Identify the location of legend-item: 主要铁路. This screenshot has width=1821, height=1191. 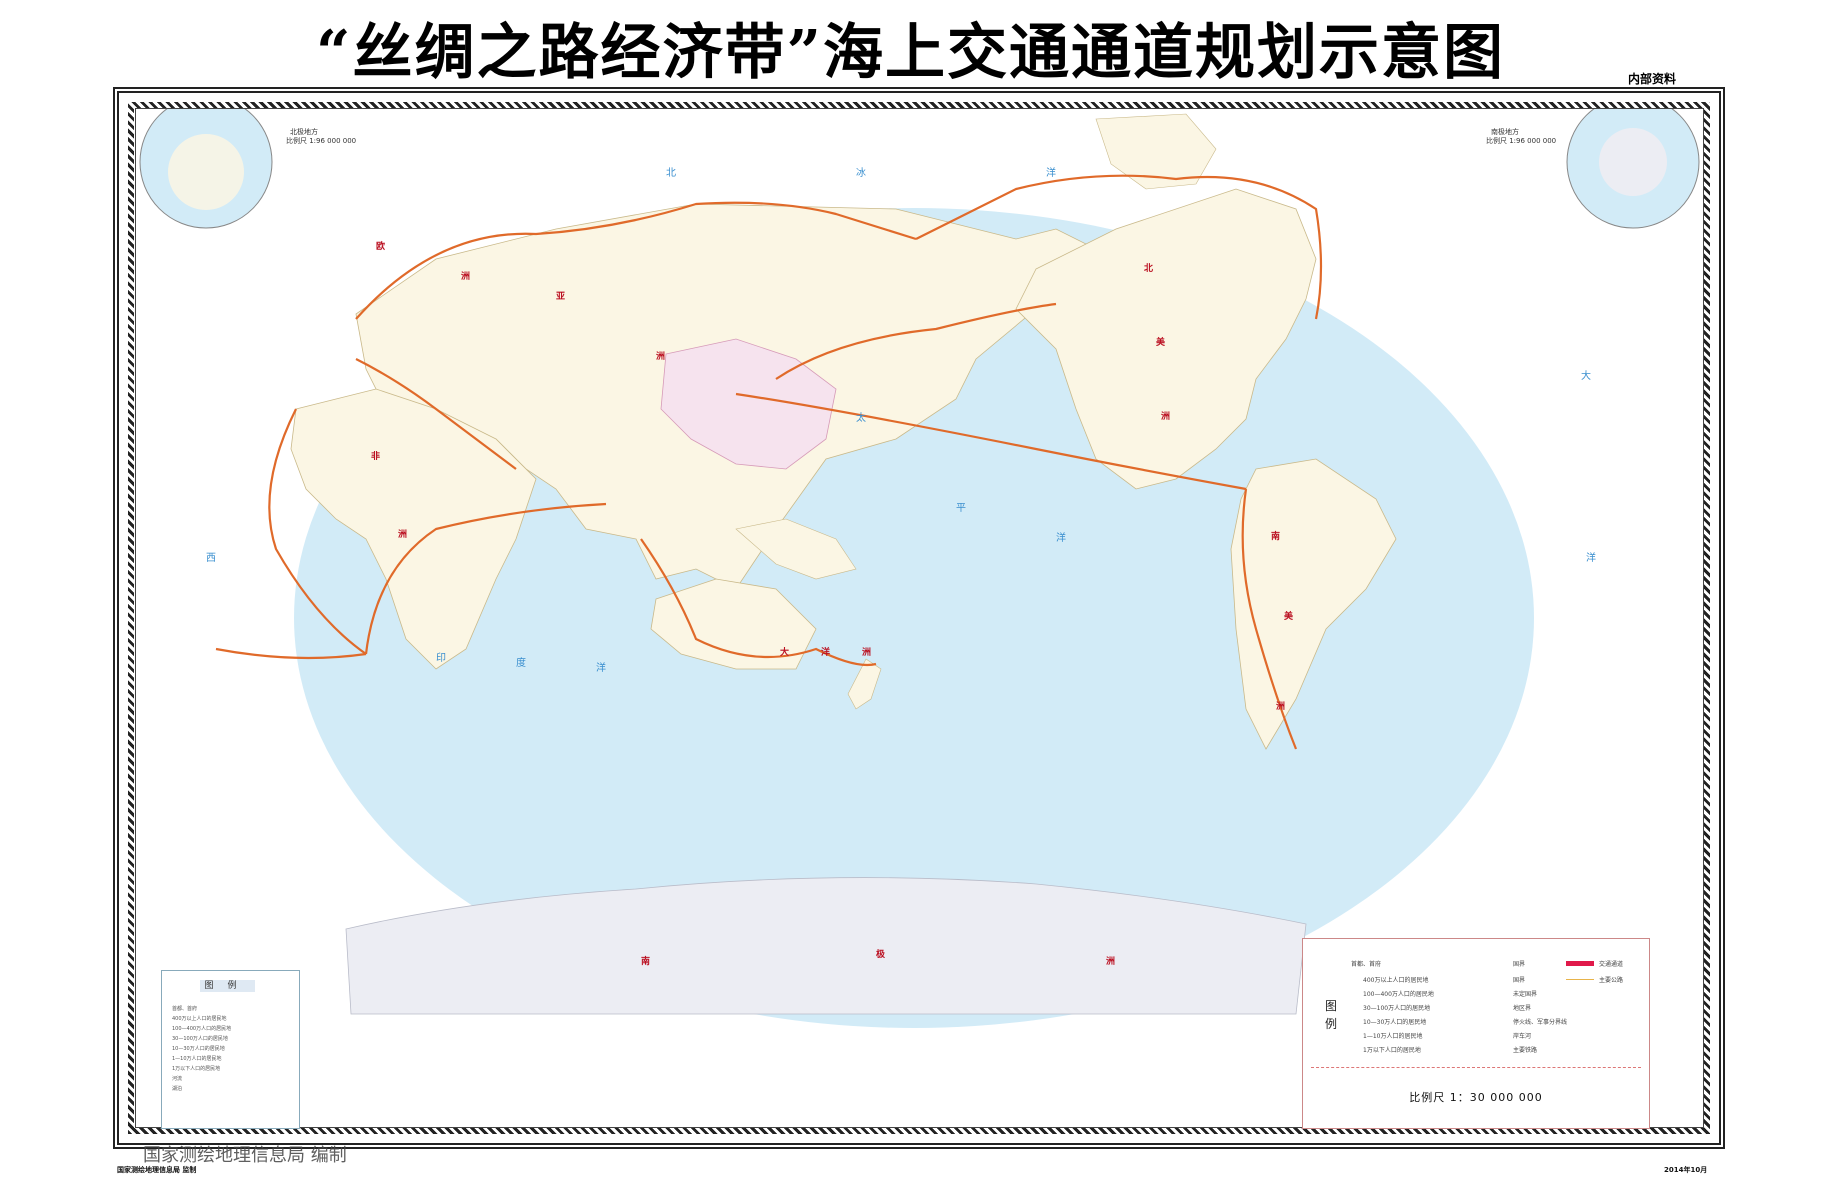
(1525, 1050).